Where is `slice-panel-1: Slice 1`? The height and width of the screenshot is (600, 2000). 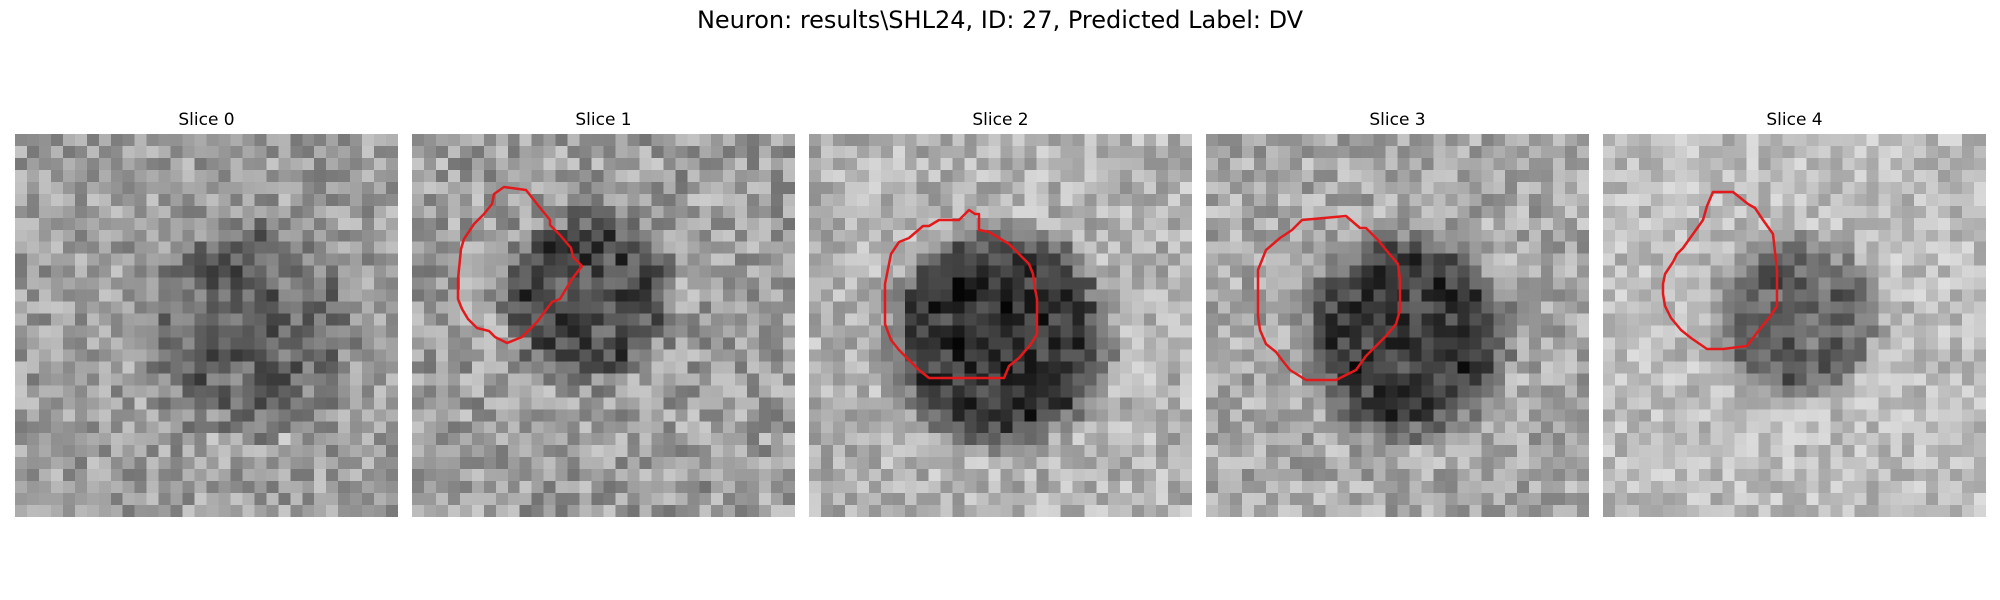
slice-panel-1: Slice 1 is located at coordinates (603, 312).